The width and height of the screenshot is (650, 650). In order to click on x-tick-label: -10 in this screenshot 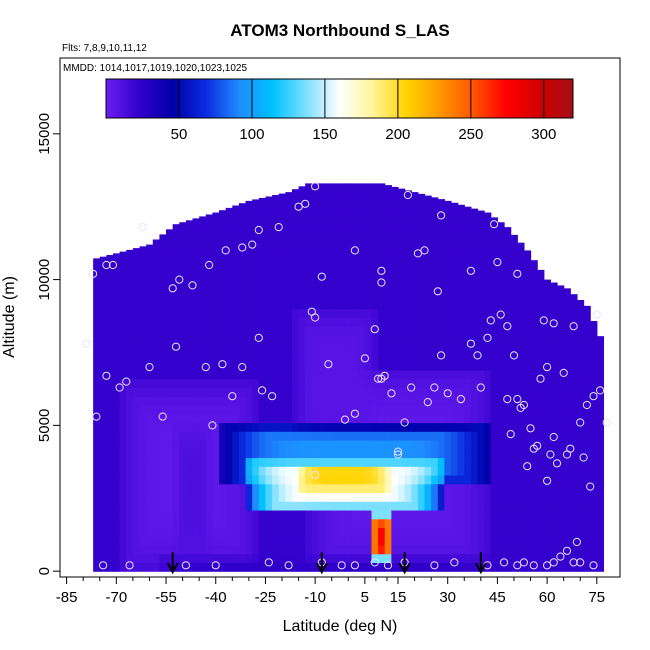, I will do `click(315, 597)`.